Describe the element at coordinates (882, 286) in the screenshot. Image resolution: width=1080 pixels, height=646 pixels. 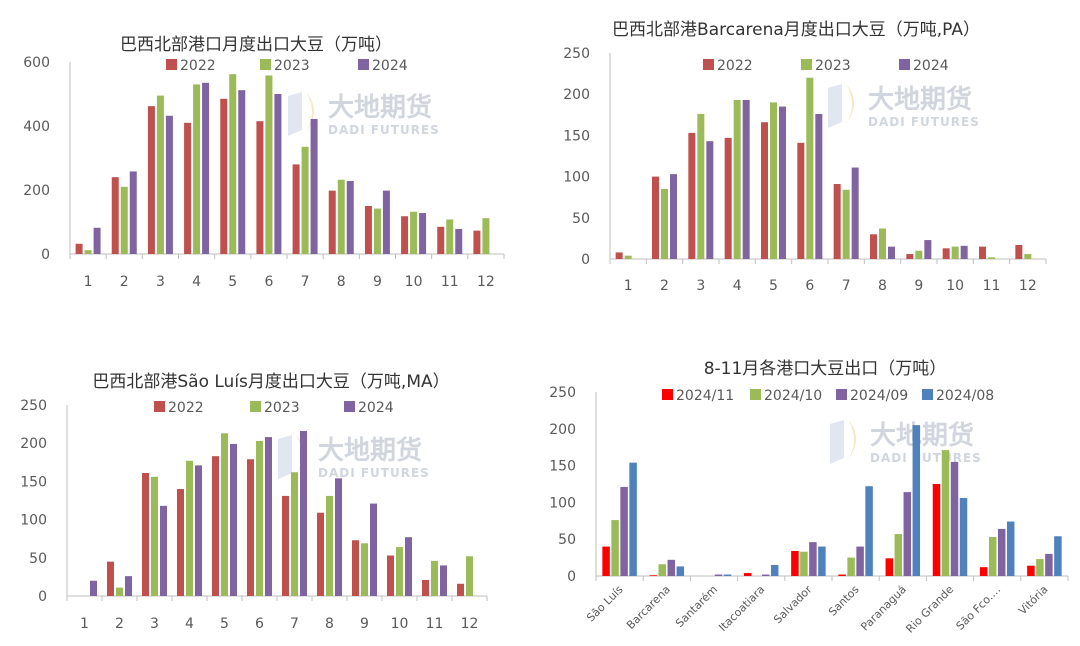
I see `chart-1-x-tick: 8` at that location.